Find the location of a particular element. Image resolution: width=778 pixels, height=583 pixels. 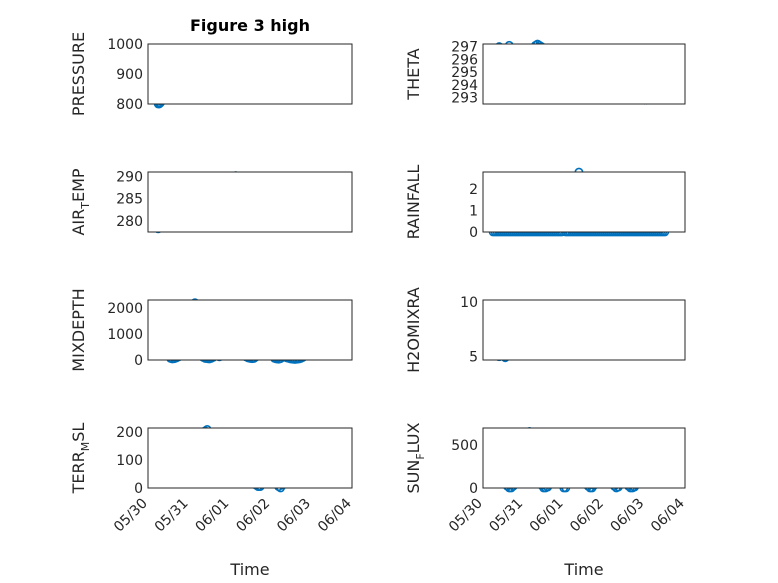

y-tick-label: 295 is located at coordinates (464, 73).